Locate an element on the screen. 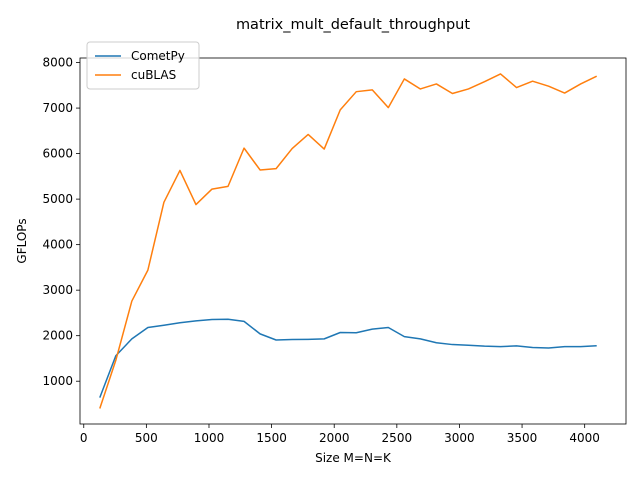 Image resolution: width=640 pixels, height=480 pixels. x-tick-label: 2000 is located at coordinates (334, 438).